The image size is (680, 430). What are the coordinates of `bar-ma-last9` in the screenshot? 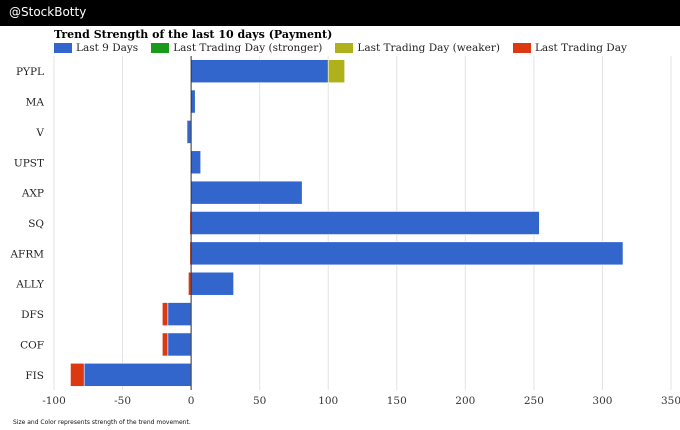 It's located at (193, 101).